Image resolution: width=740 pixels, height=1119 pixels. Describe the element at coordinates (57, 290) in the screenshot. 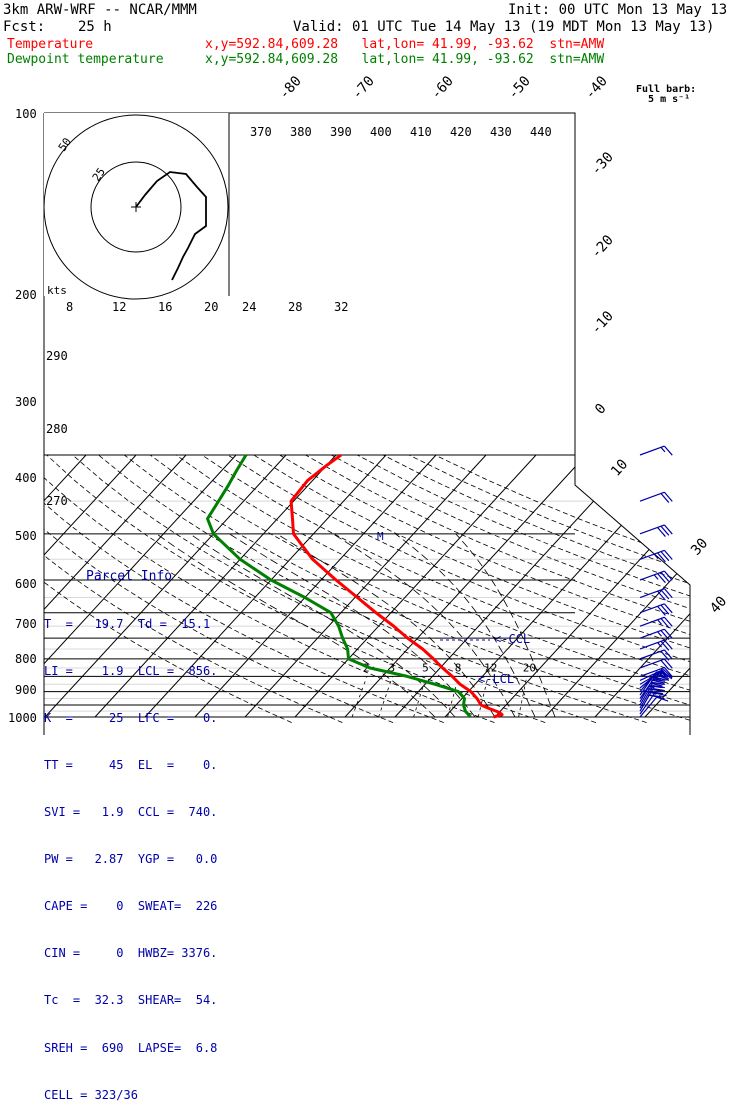

I see `hodograph-units: kts` at that location.